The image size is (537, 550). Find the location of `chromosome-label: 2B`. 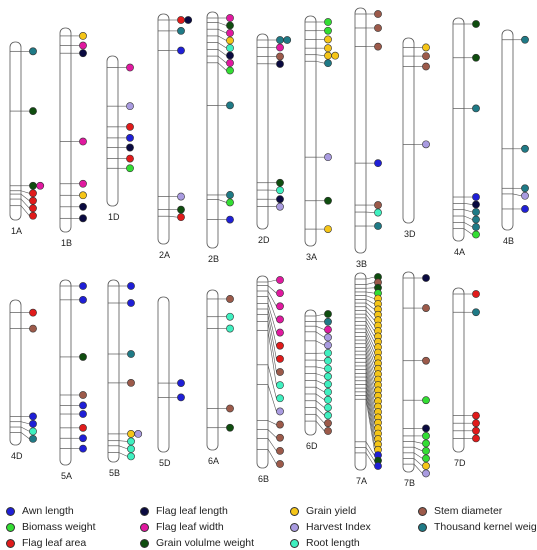

chromosome-label: 2B is located at coordinates (213, 259).